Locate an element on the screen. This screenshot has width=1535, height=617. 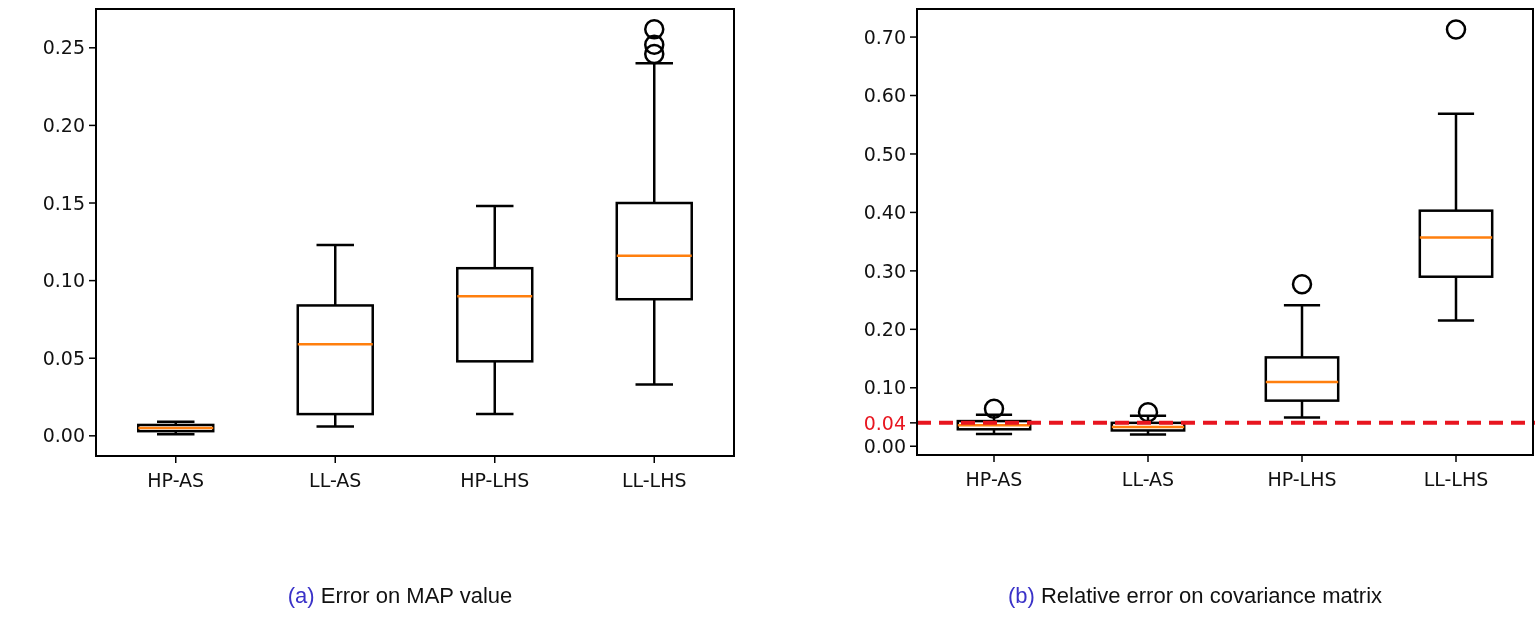
text: (a) Error on MAP value is located at coordinates (400, 595).